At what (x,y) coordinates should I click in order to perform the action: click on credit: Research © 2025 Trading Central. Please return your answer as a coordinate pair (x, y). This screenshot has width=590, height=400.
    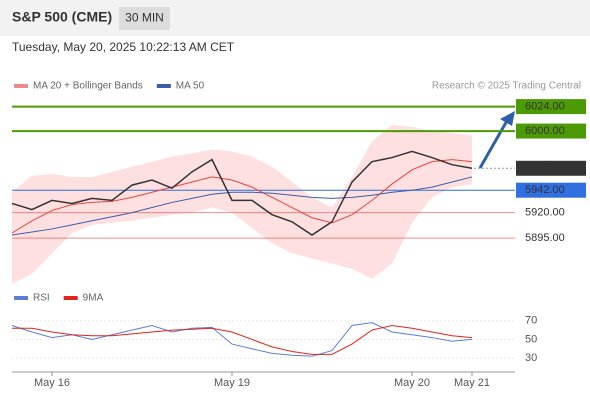
    Looking at the image, I should click on (506, 86).